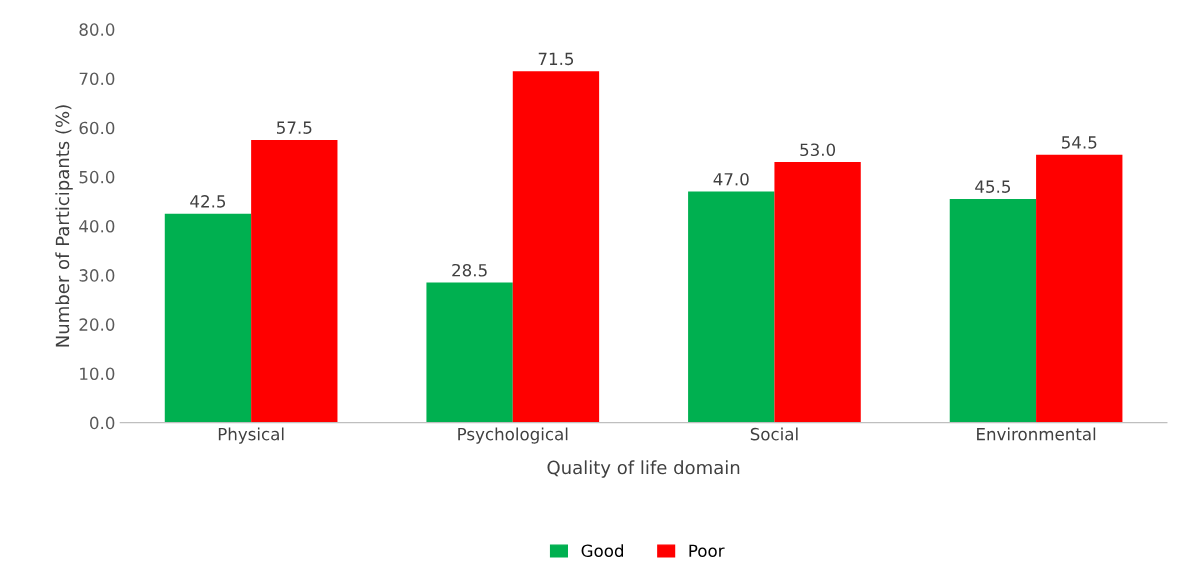 Image resolution: width=1203 pixels, height=587 pixels. What do you see at coordinates (513, 435) in the screenshot?
I see `x-tick-label: Psychological` at bounding box center [513, 435].